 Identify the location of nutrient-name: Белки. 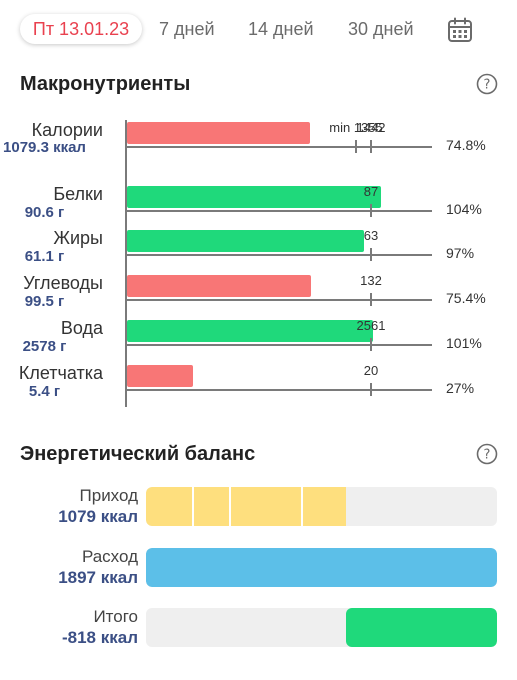
(78, 194).